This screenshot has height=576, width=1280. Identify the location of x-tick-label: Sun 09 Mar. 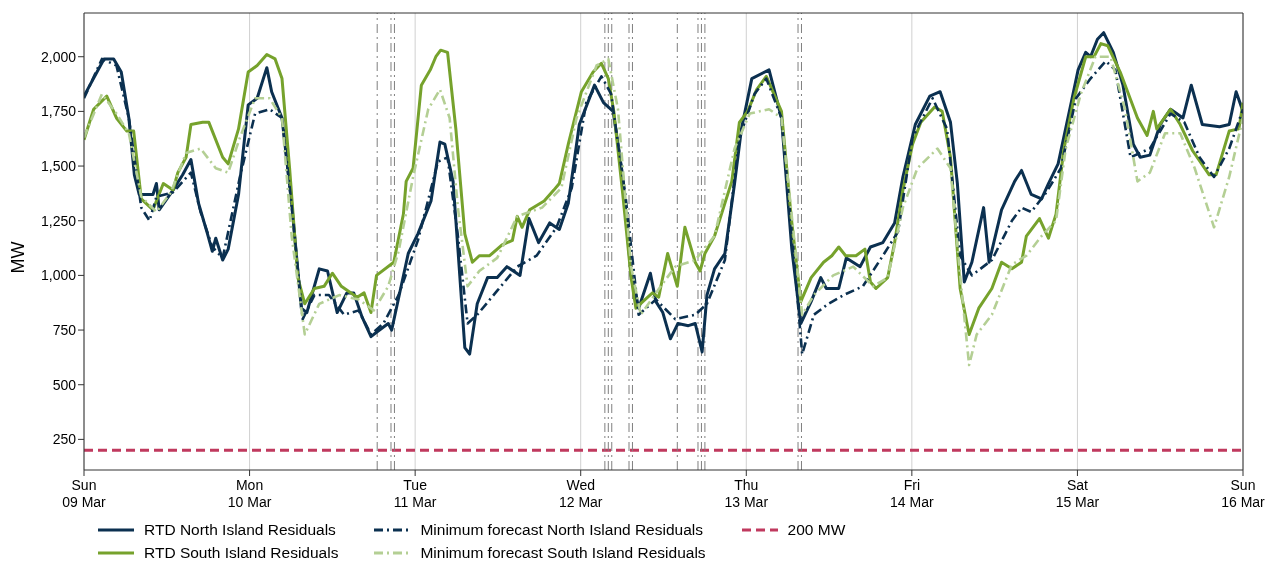
(84, 493).